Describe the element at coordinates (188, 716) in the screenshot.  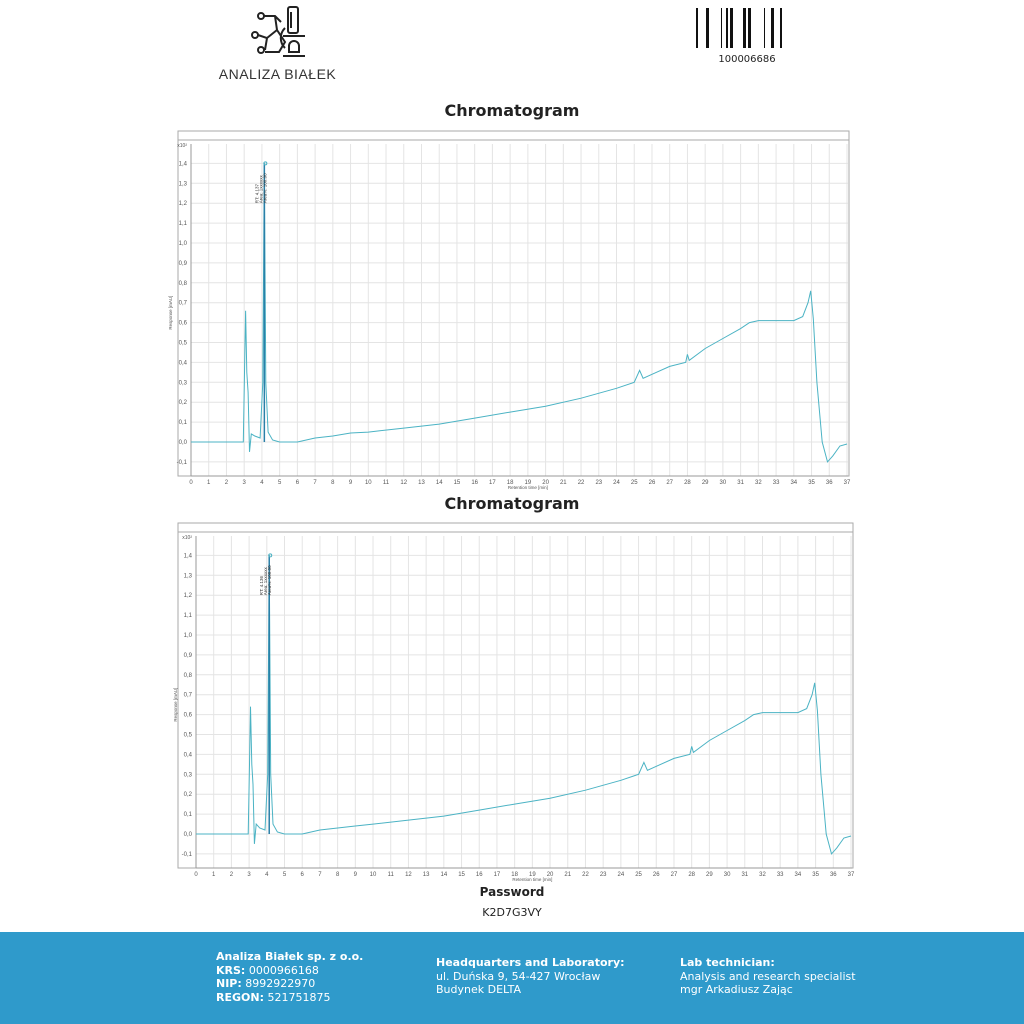
I see `y-tick-label: 0,6` at that location.